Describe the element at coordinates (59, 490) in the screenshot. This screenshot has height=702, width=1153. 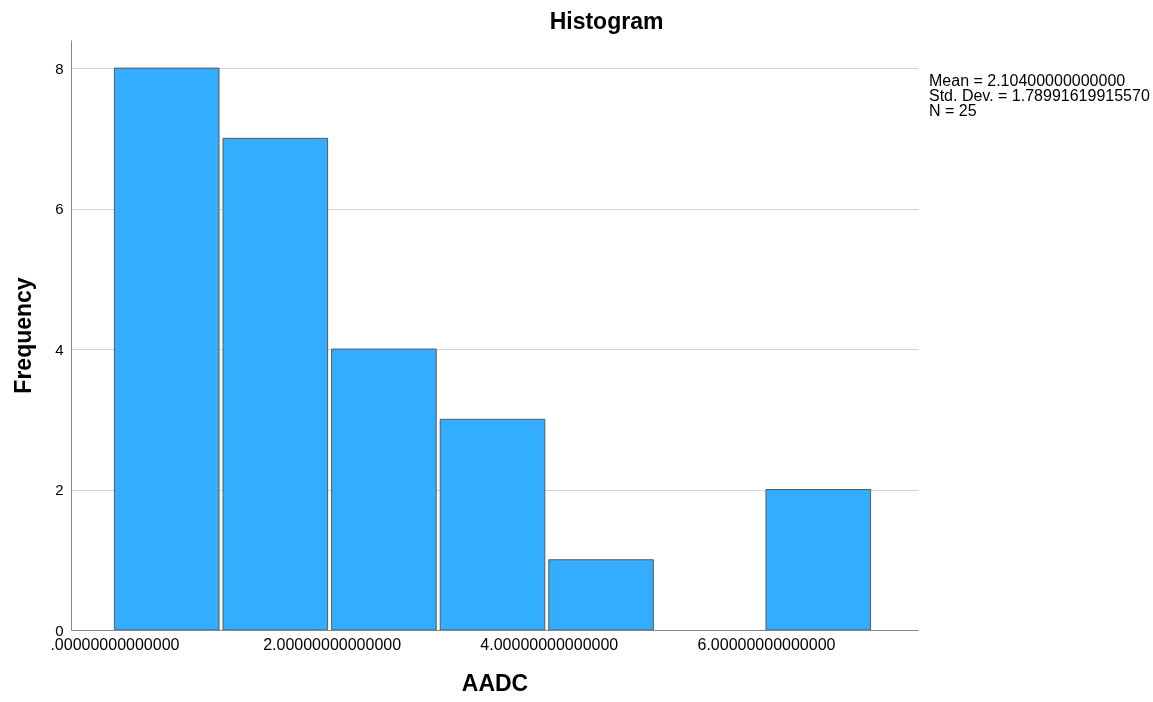
I see `y-tick-label: 2` at that location.